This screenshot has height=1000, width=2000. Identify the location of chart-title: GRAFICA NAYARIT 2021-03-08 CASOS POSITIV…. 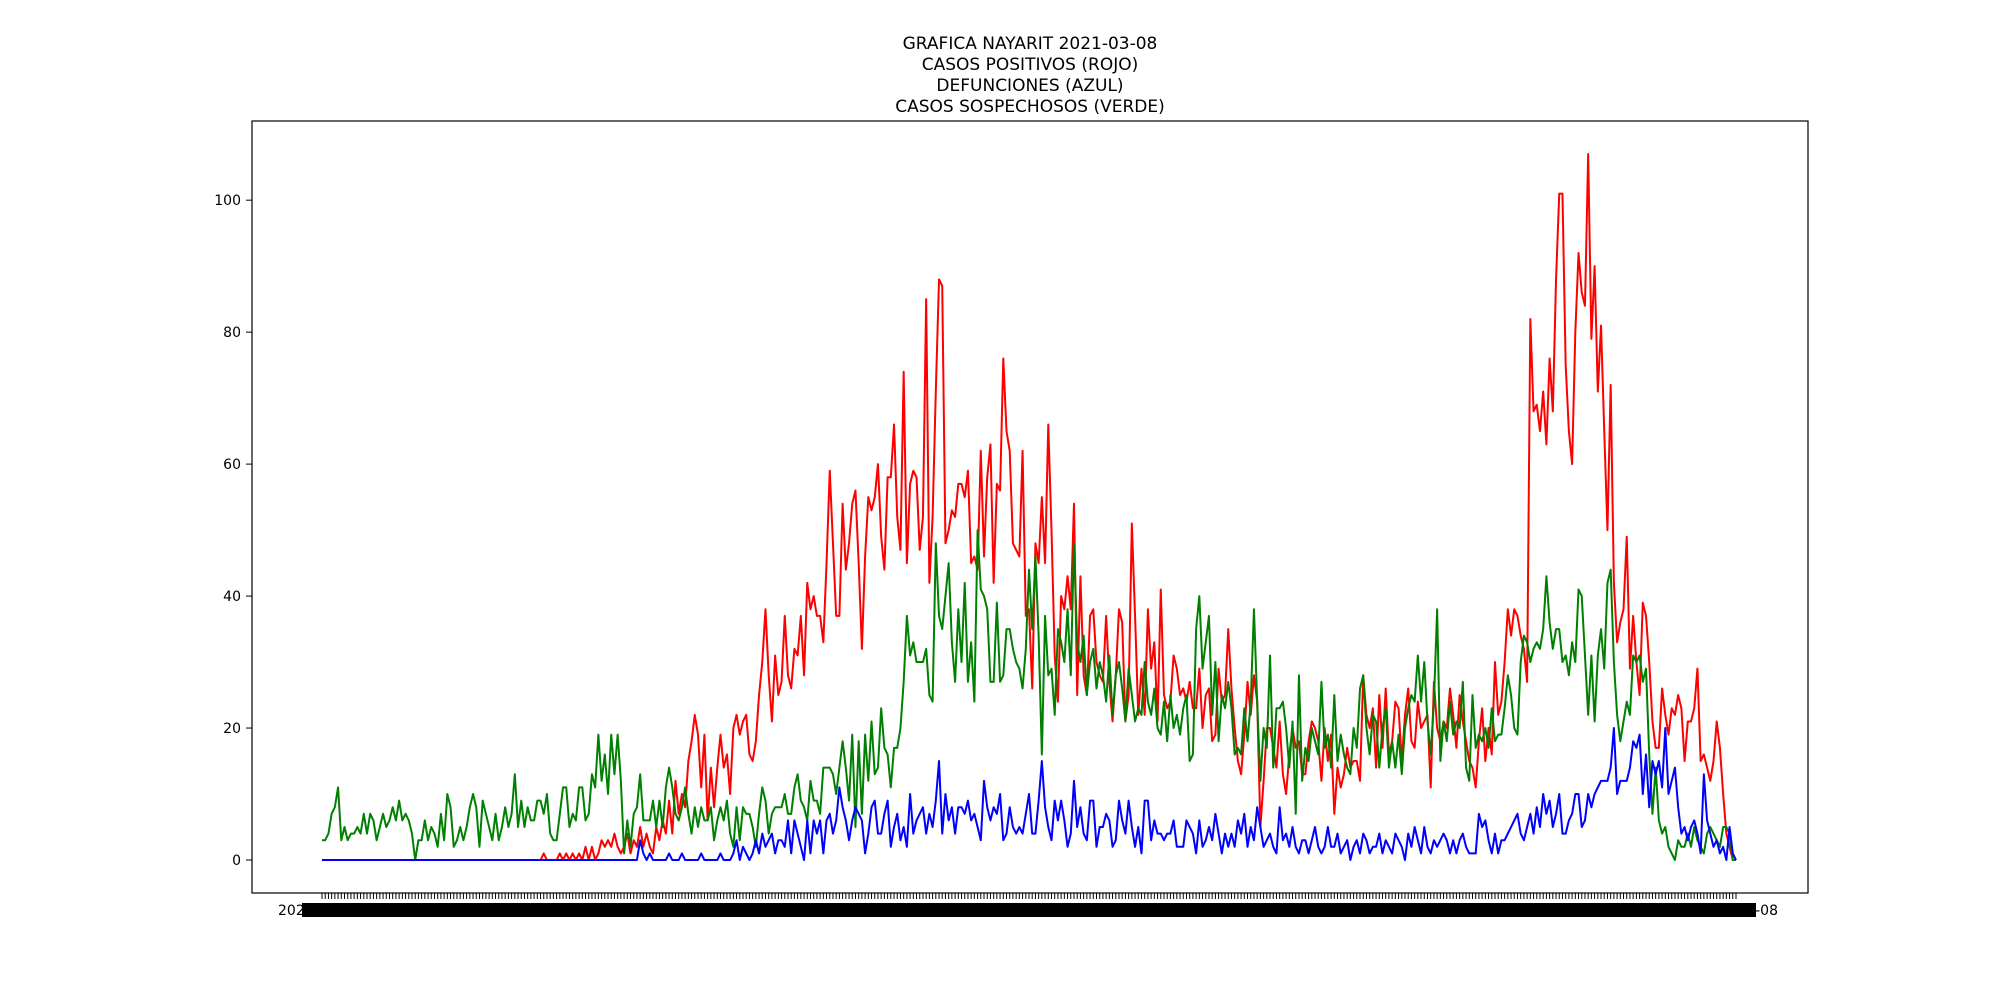
(1030, 75).